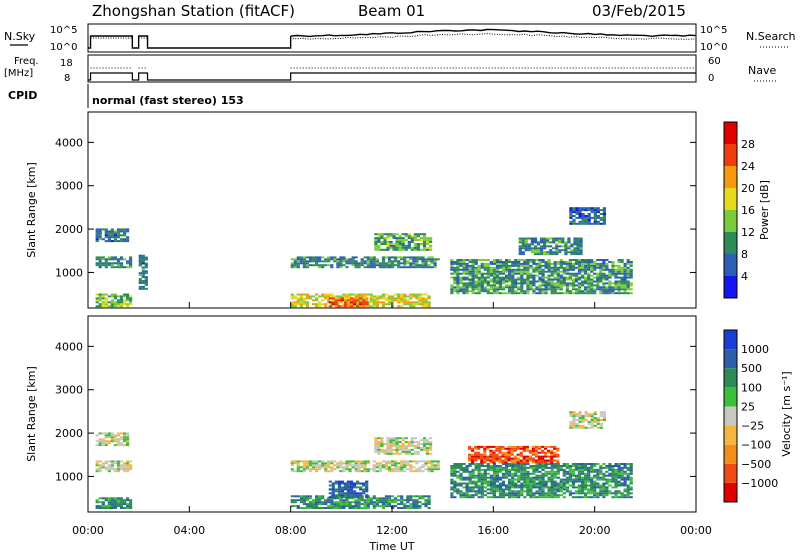  What do you see at coordinates (598, 208) in the screenshot?
I see `power-heat-cell-1961` at bounding box center [598, 208].